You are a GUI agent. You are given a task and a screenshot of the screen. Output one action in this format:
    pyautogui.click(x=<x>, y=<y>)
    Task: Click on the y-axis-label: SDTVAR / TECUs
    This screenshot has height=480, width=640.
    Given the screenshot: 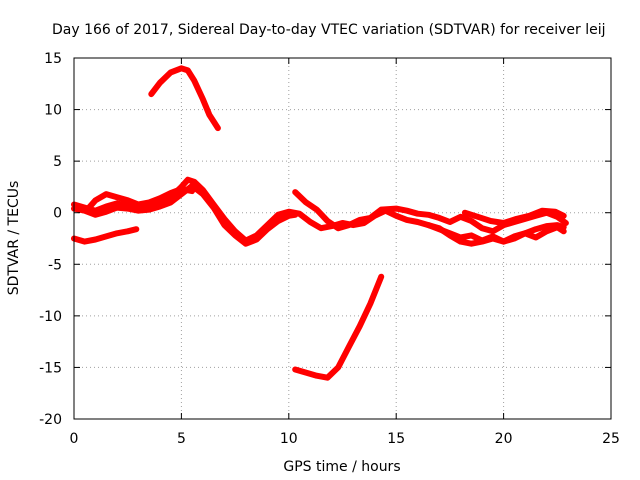 What is the action you would take?
    pyautogui.click(x=14, y=238)
    